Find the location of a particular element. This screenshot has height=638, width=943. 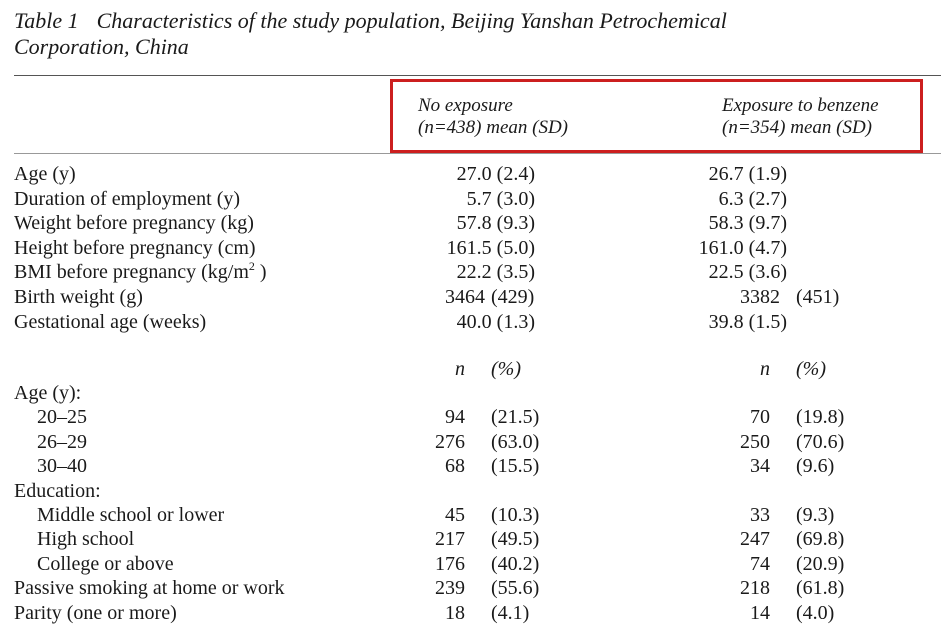

percent-exposure: (4.0) is located at coordinates (815, 613).